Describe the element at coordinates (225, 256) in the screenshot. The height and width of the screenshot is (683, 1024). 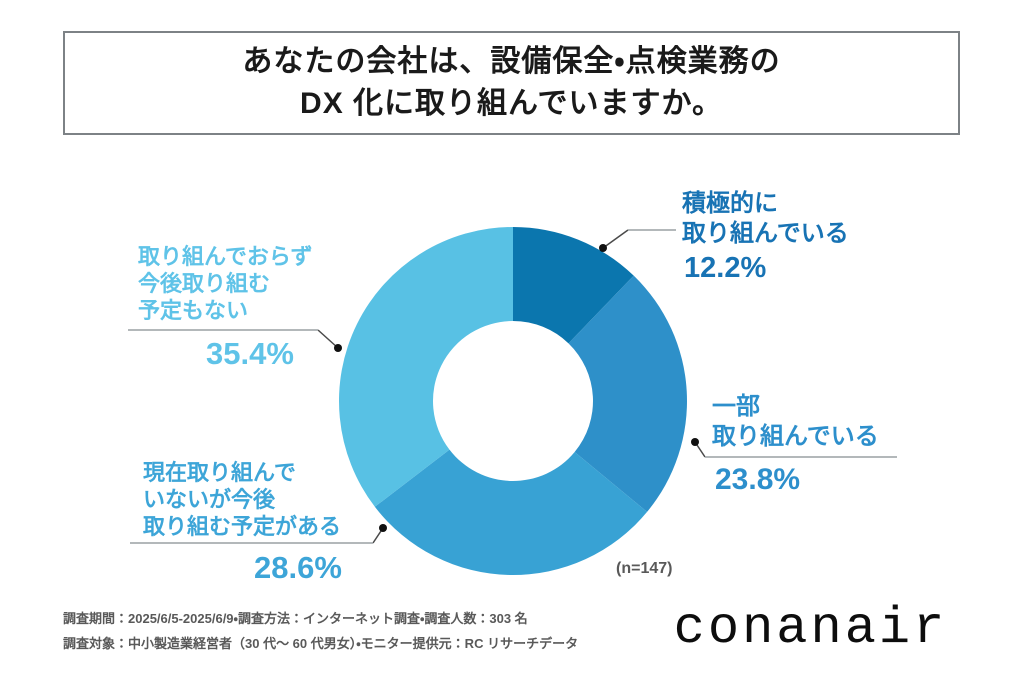
I see `callout-seg4-label-line1: 取り組んでおらず` at that location.